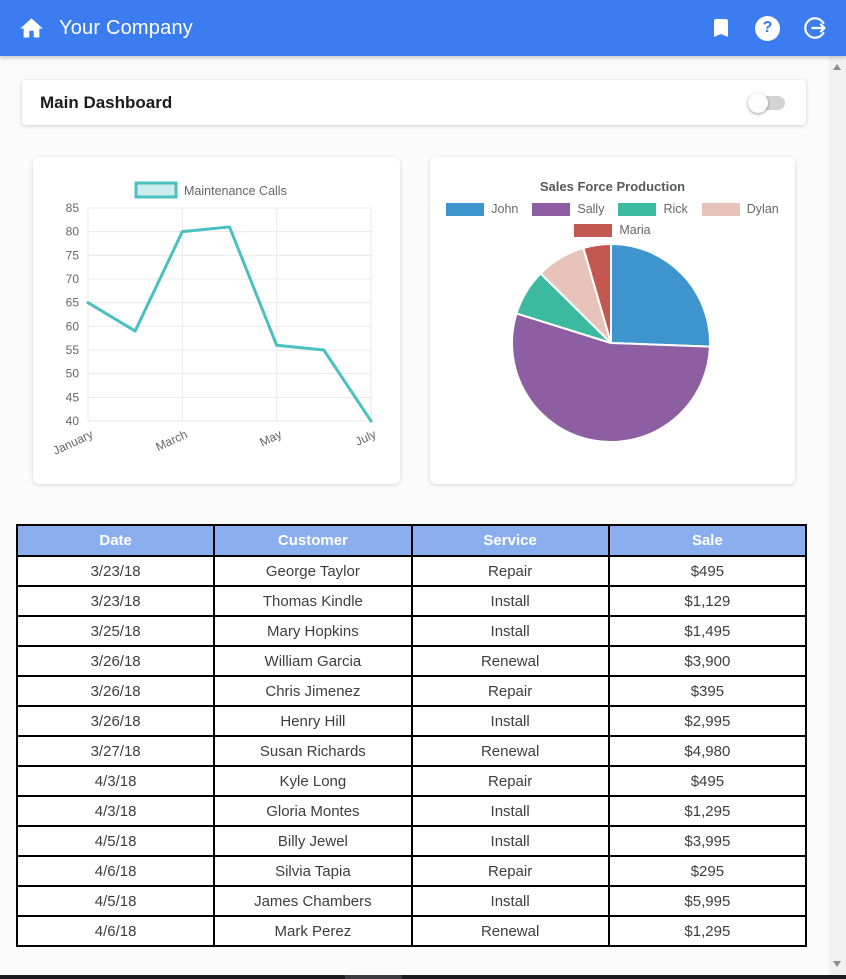  I want to click on table-row: 3/26/18 Chris Jimenez Repair $395, so click(411, 691).